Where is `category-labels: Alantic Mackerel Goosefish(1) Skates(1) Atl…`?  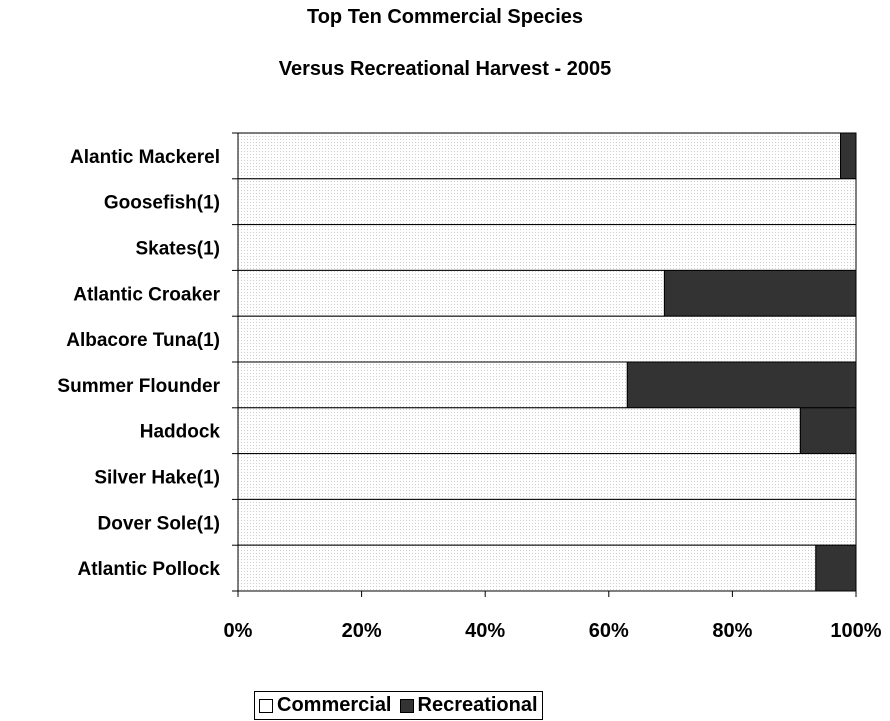 category-labels: Alantic Mackerel Goosefish(1) Skates(1) Atl… is located at coordinates (138, 363).